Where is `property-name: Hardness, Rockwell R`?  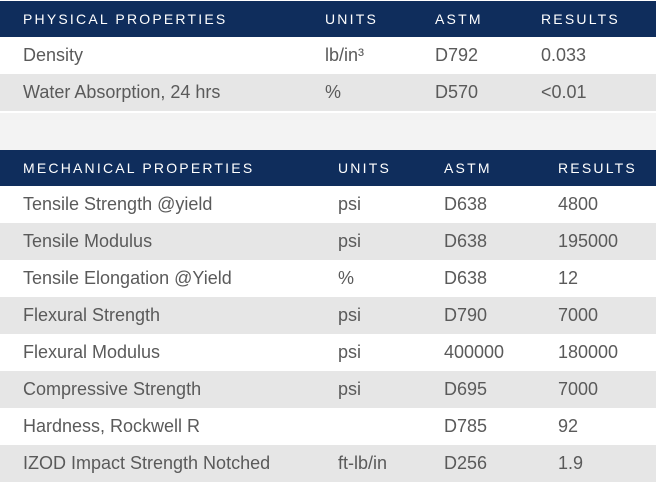 property-name: Hardness, Rockwell R is located at coordinates (112, 426).